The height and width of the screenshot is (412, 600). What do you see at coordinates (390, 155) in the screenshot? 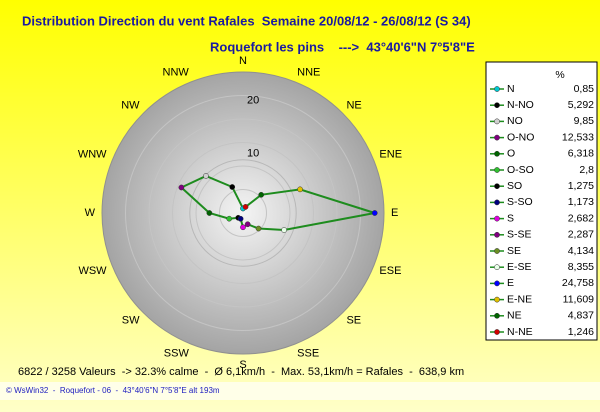
I see `direction-label: ENE` at bounding box center [390, 155].